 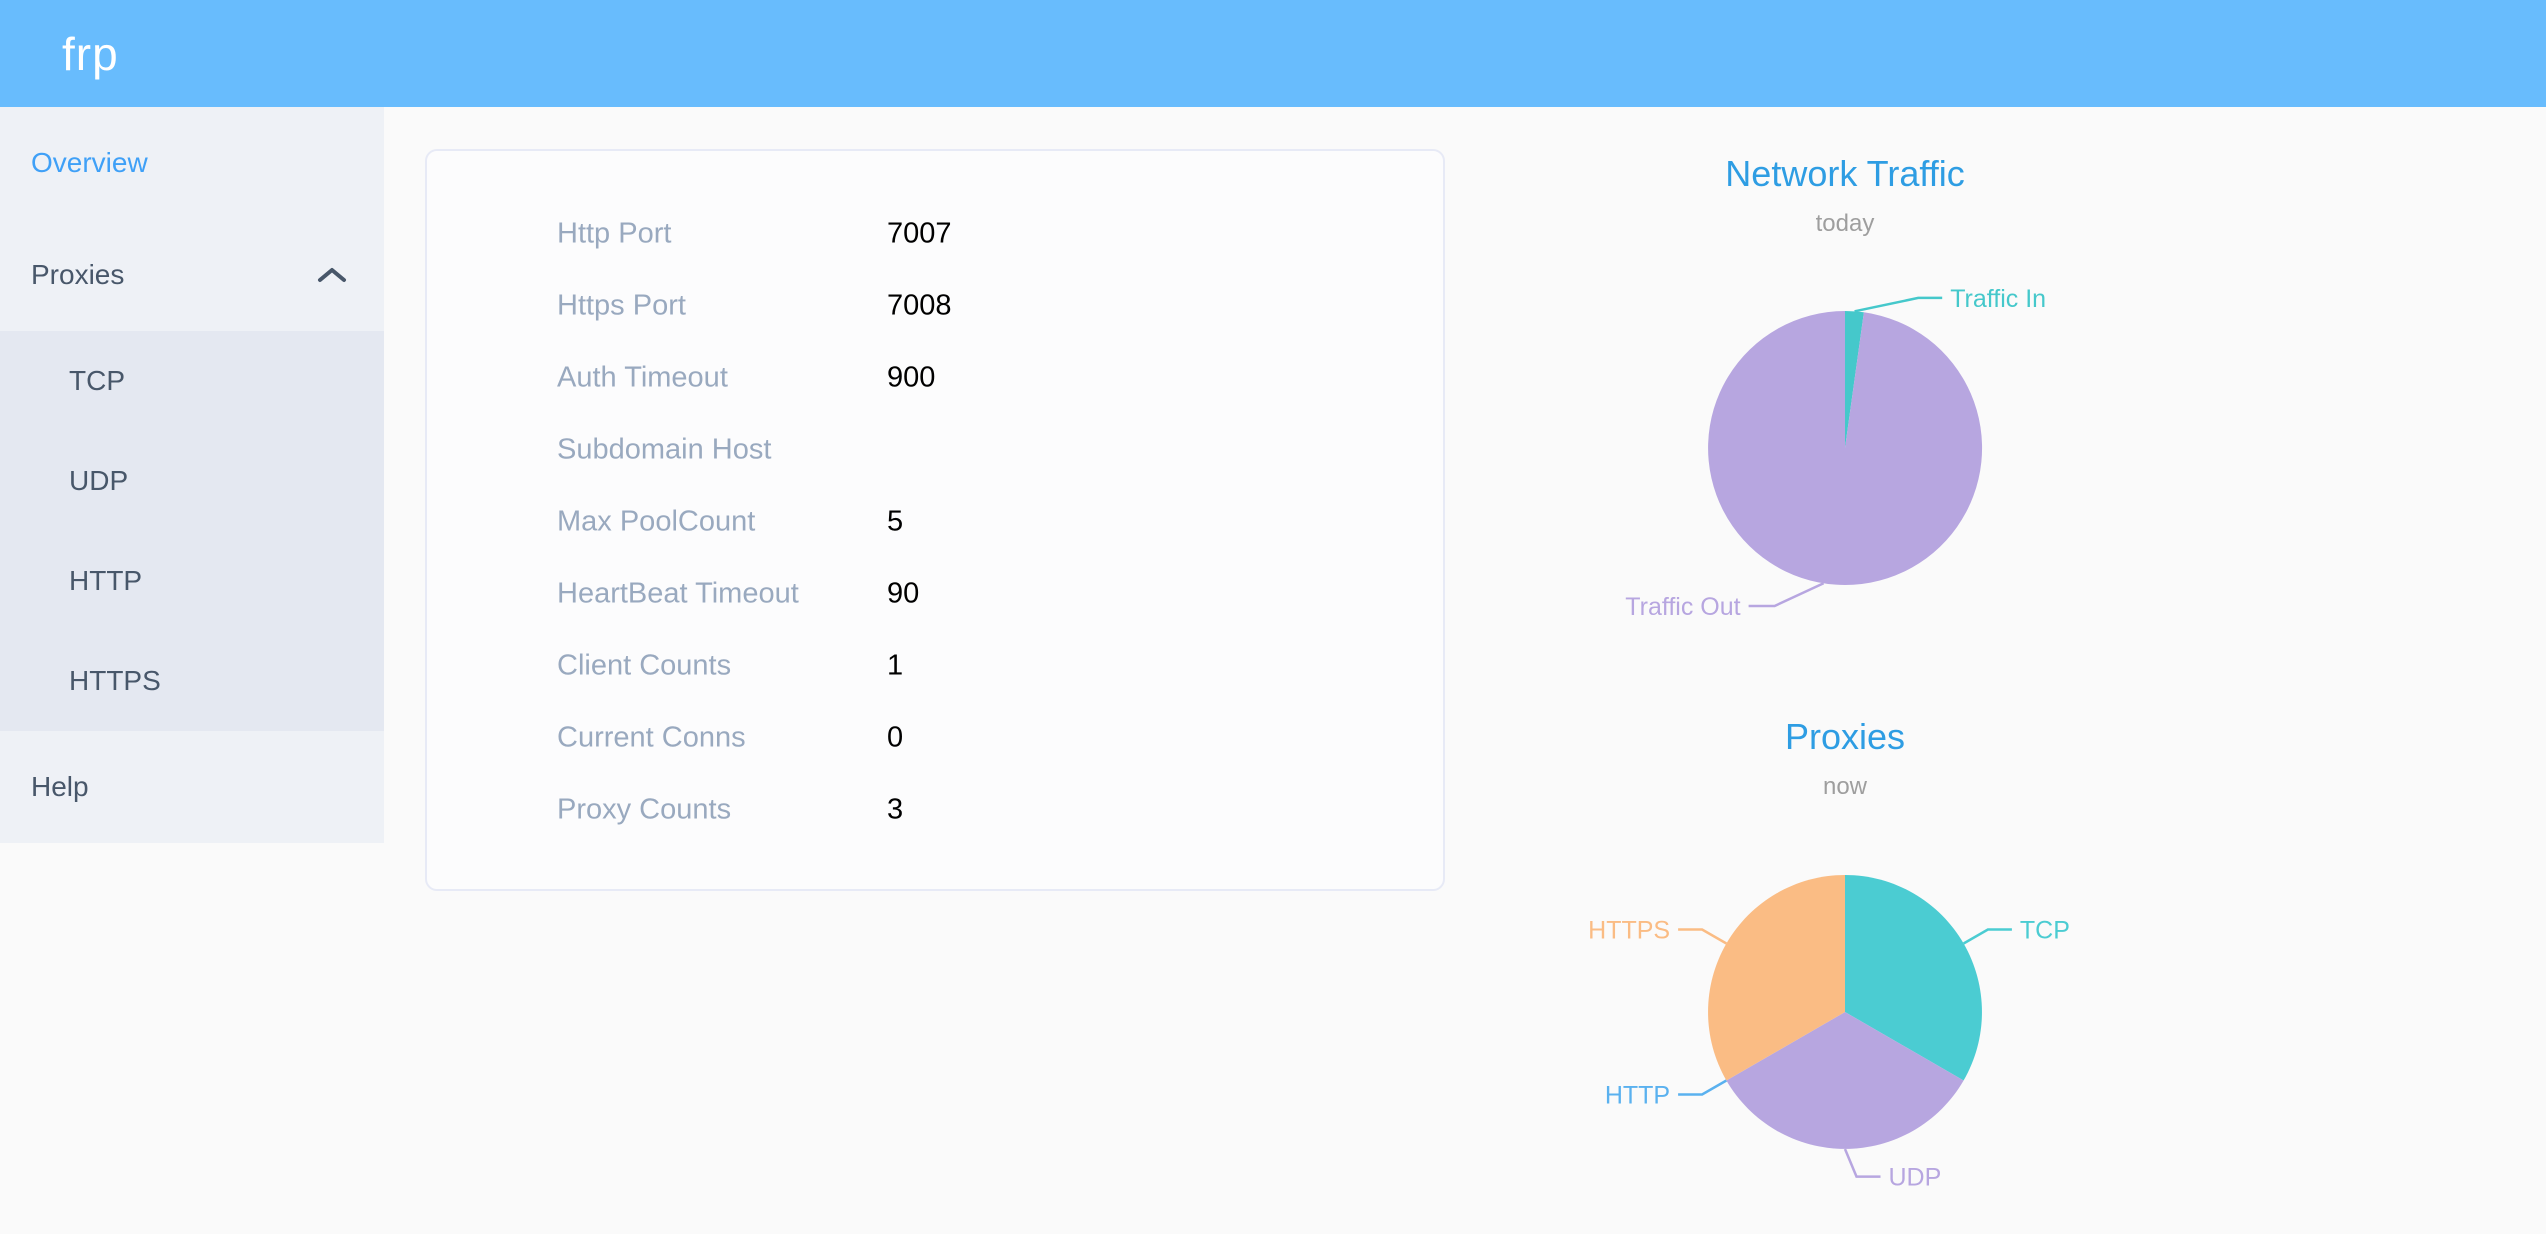 I want to click on chart-title: Network Traffic, so click(x=1845, y=173).